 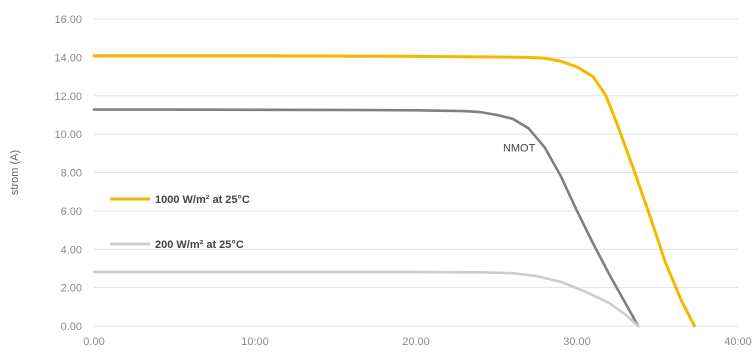 I want to click on x-tick-label: 30.00, so click(x=577, y=342).